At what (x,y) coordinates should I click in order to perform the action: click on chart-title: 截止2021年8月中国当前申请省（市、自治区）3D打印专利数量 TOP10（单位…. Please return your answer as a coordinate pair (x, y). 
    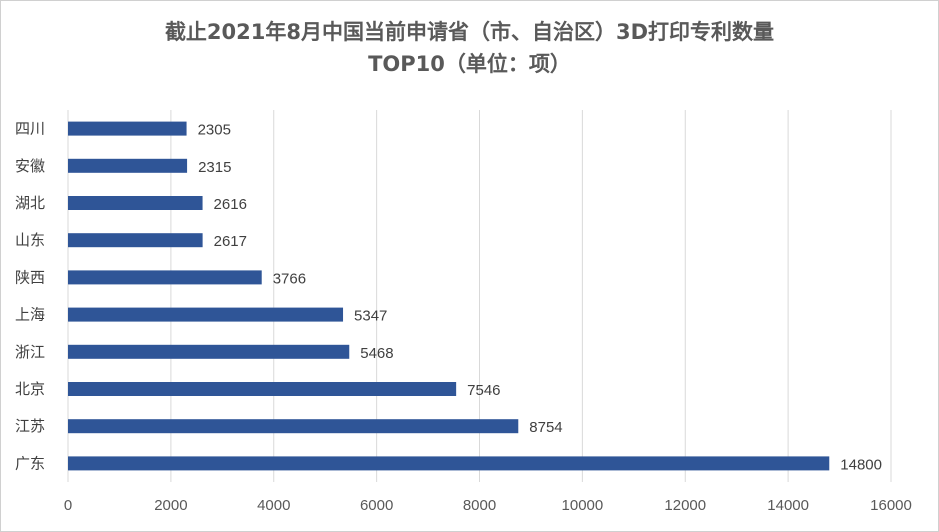
    Looking at the image, I should click on (469, 48).